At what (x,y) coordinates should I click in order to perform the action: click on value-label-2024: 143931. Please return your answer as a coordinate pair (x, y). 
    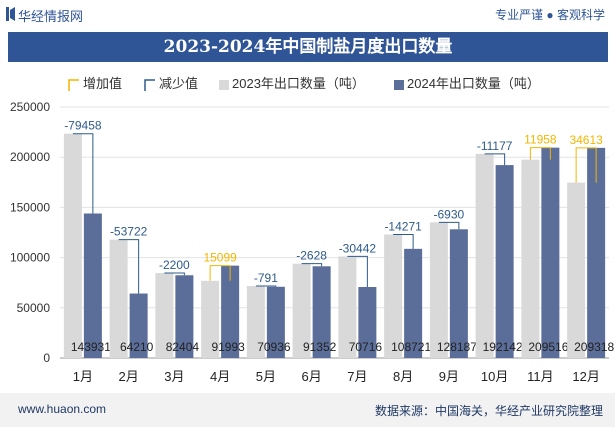
    Looking at the image, I should click on (91, 347).